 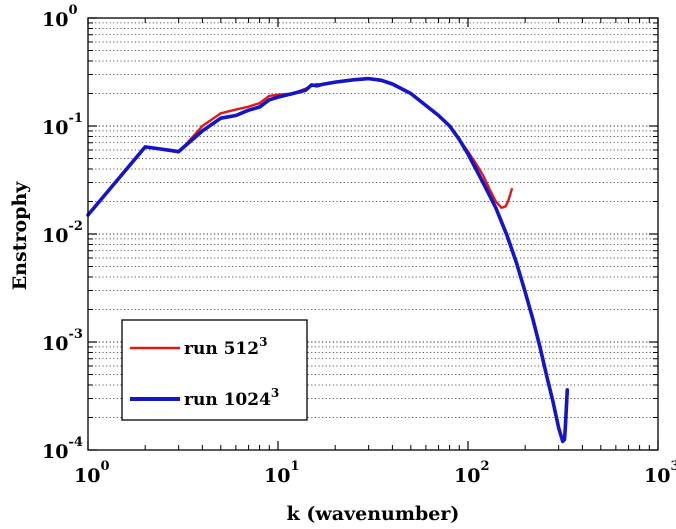 I want to click on legend-label-run-1024-exponent: 3, so click(x=275, y=393).